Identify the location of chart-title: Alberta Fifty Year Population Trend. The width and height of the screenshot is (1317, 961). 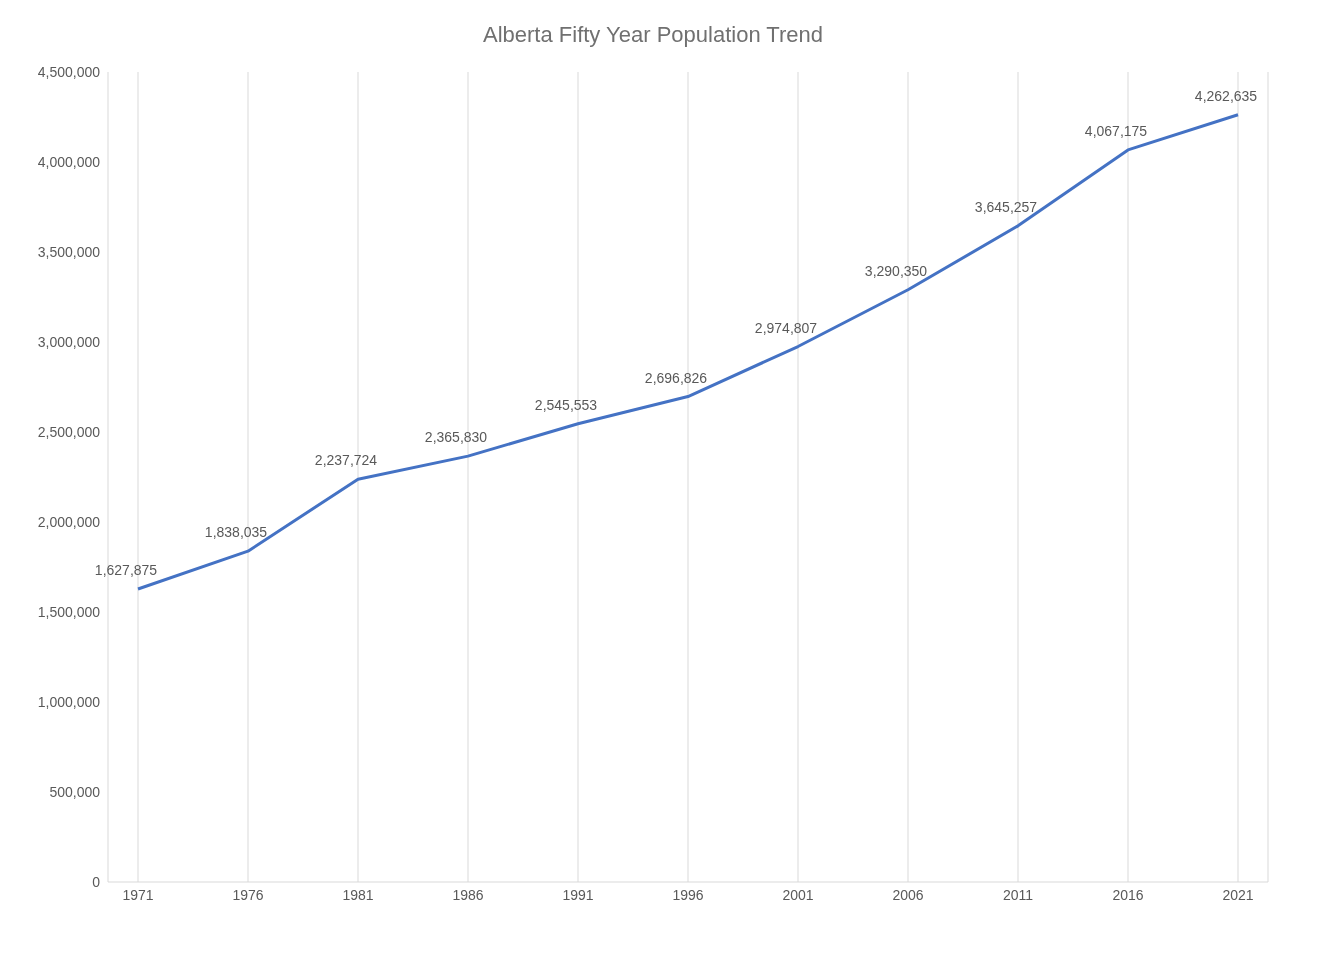
(653, 35).